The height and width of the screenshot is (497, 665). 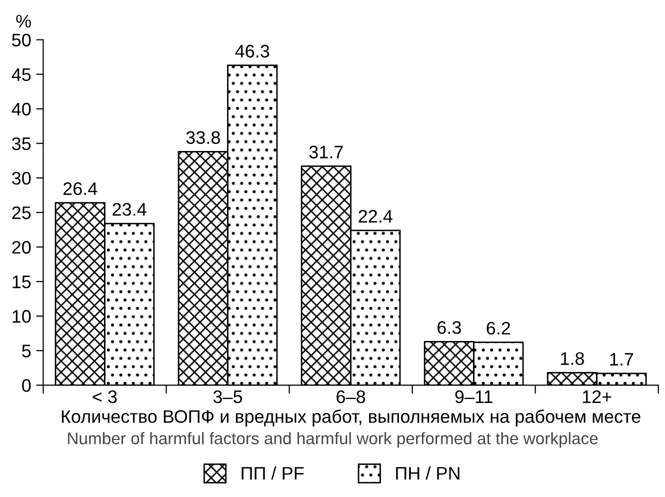 I want to click on y-tick-label: 25, so click(x=21, y=213).